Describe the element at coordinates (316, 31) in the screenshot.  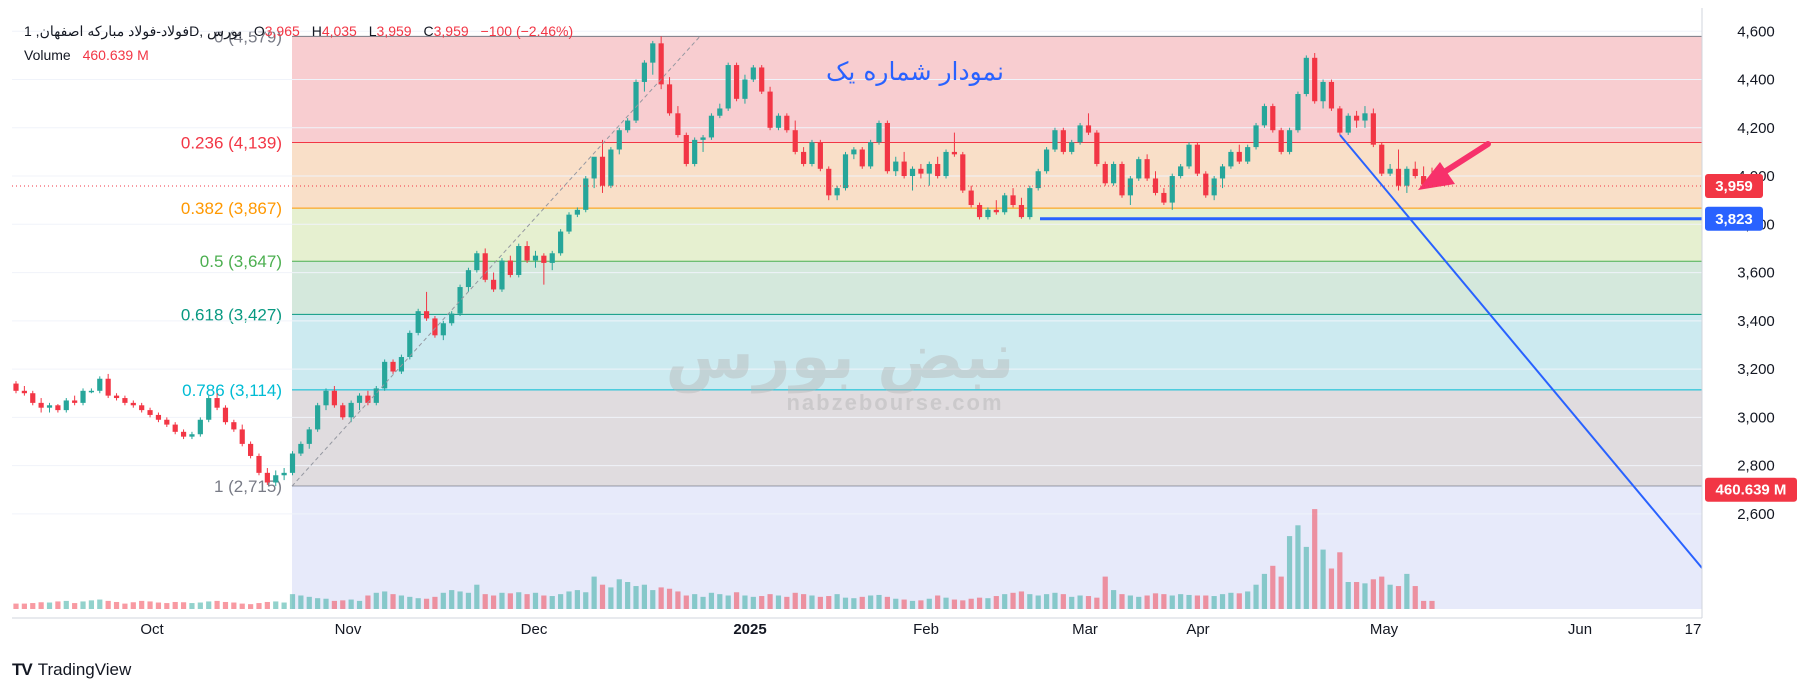
I see `high-label: H` at that location.